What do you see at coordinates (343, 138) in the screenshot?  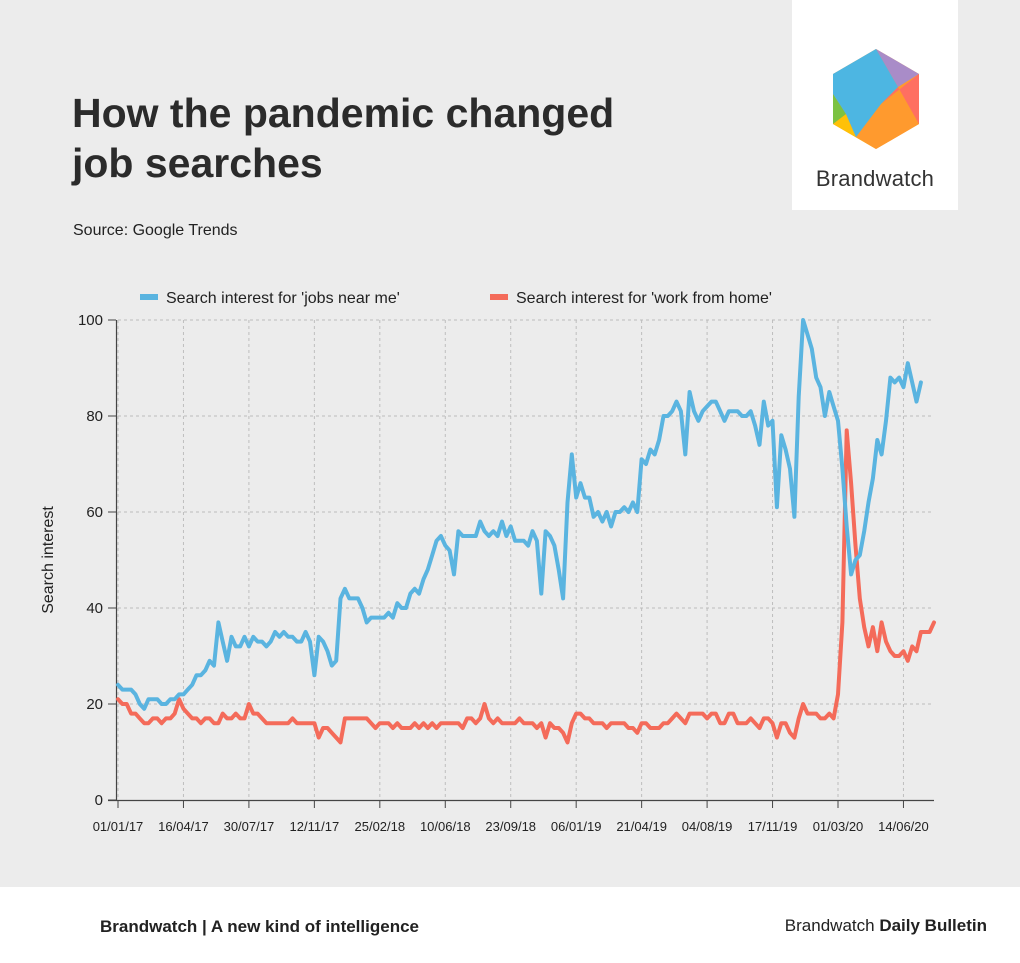 I see `chart-title: How the pandemic changed job searches` at bounding box center [343, 138].